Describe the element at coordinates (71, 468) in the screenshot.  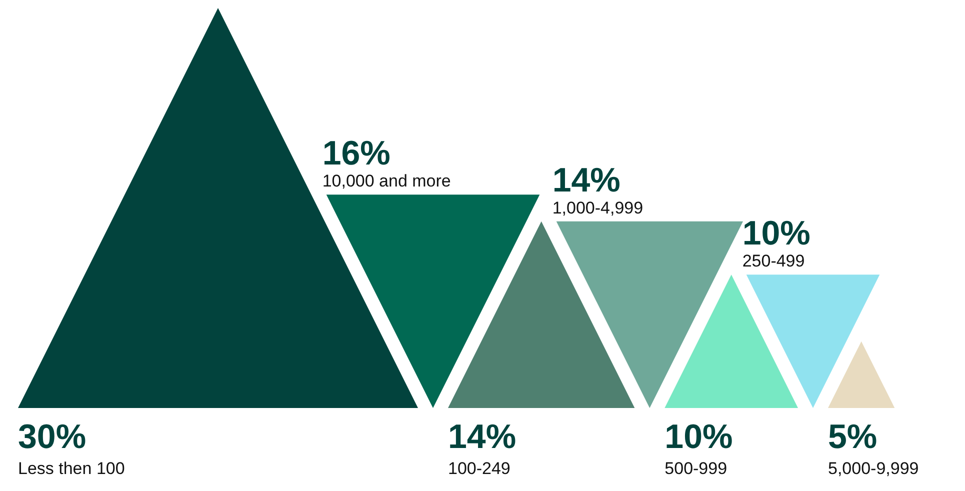
I see `category-label: Less then 100` at that location.